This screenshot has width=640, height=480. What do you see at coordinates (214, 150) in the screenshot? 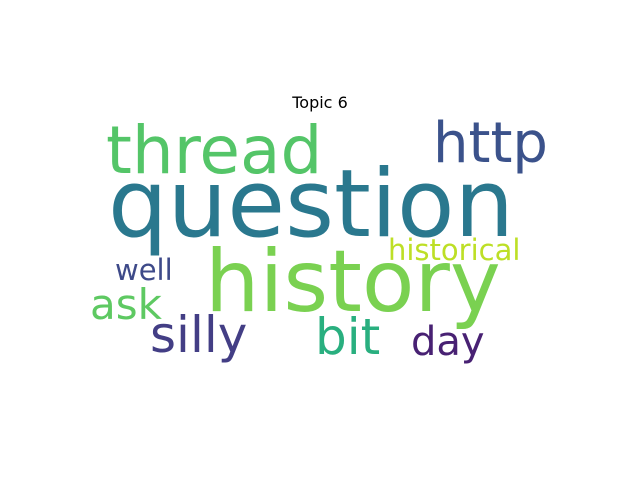
I see `word-thread: thread` at bounding box center [214, 150].